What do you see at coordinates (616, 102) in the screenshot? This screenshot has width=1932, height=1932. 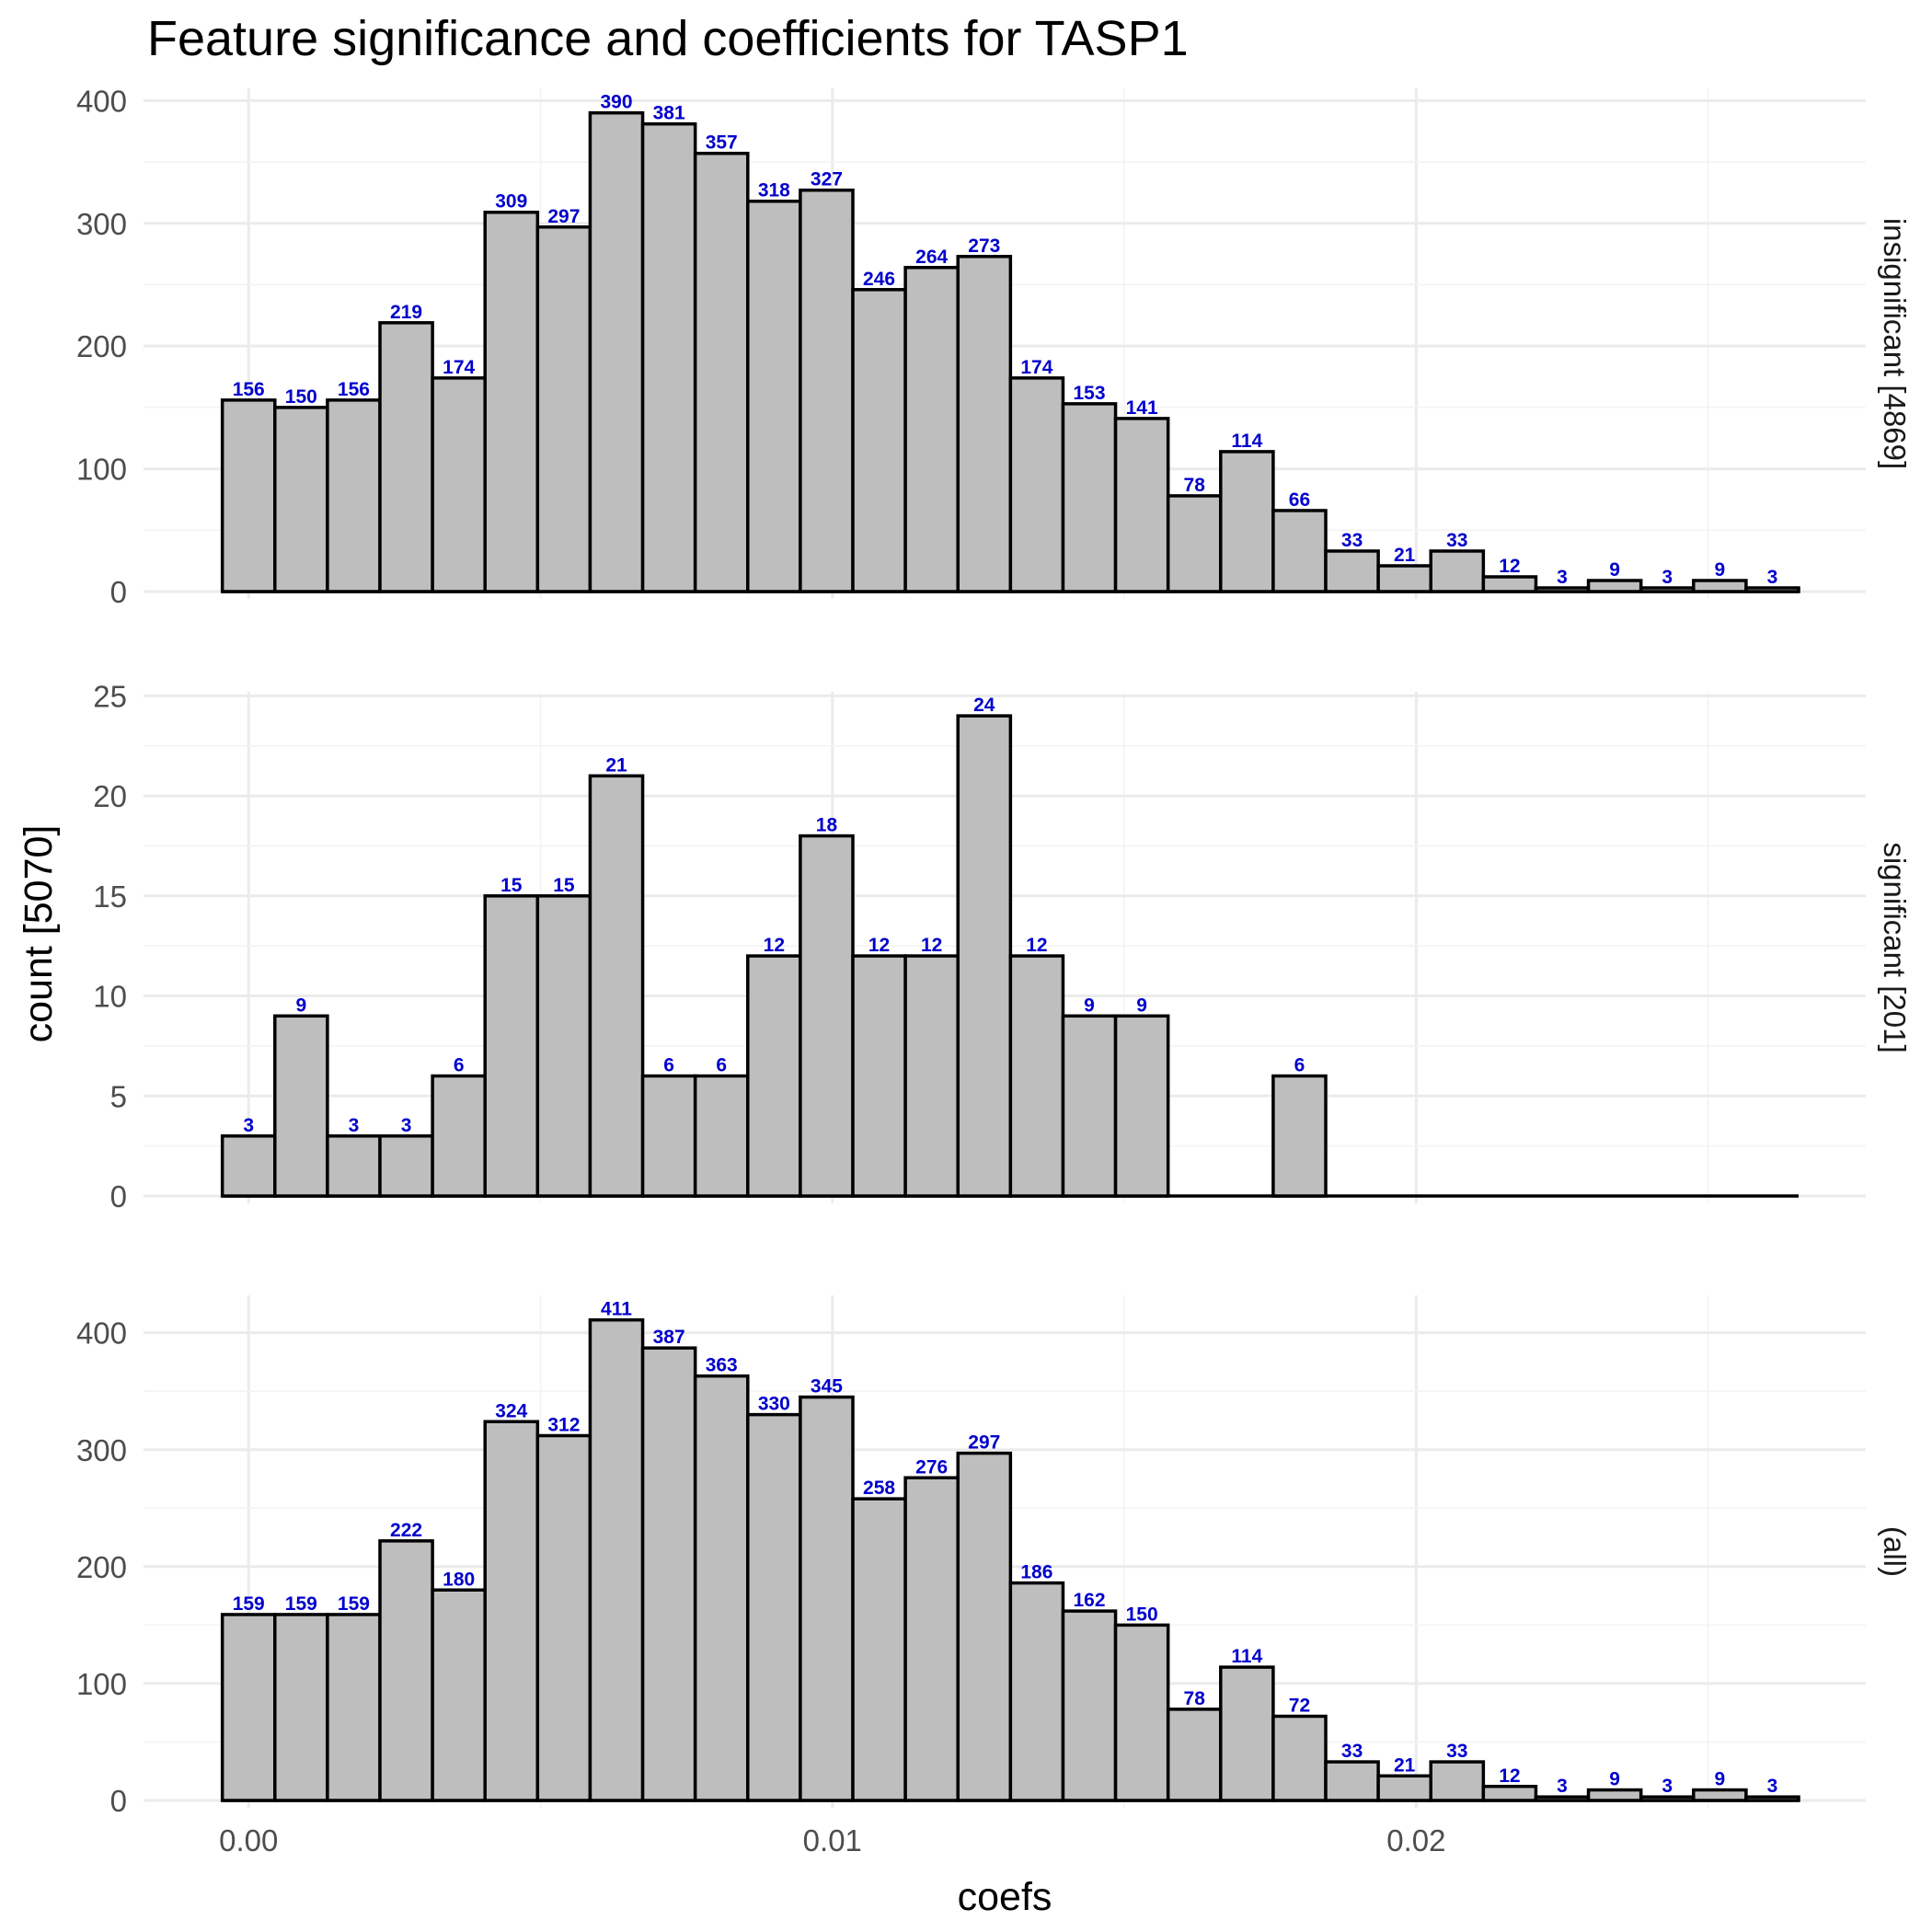 I see `bar-count-label: 390` at bounding box center [616, 102].